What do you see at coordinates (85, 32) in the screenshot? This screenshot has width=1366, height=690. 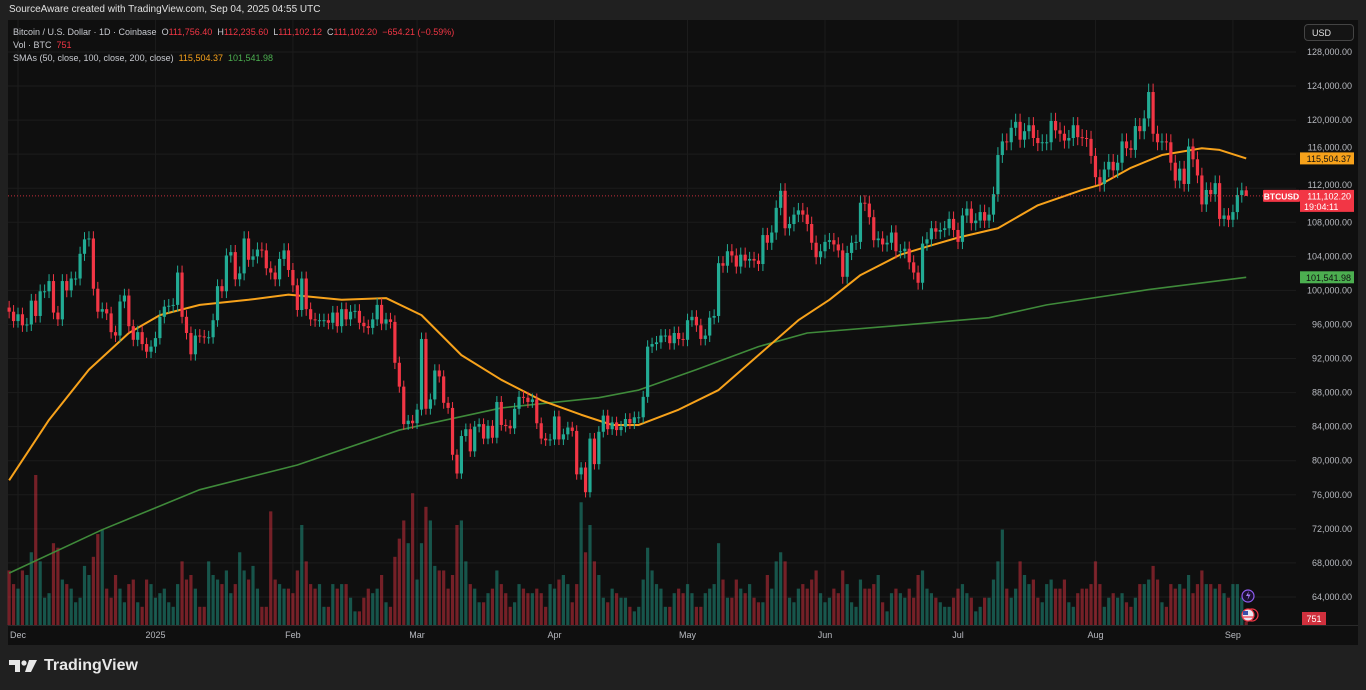 I see `symbol-title: Bitcoin / U.S. Dollar · 1D · Coinbase` at bounding box center [85, 32].